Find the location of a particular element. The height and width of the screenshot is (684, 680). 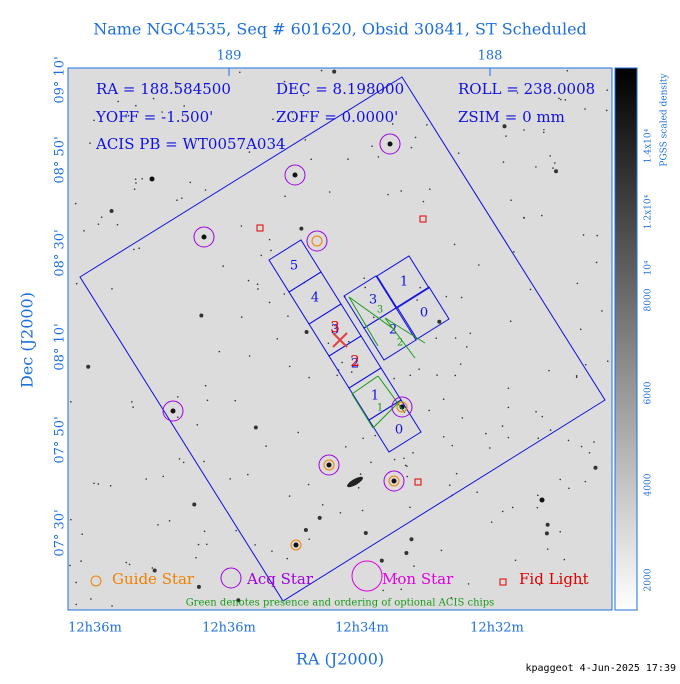

pointing-info: ZSIM = 0 mm is located at coordinates (511, 117).